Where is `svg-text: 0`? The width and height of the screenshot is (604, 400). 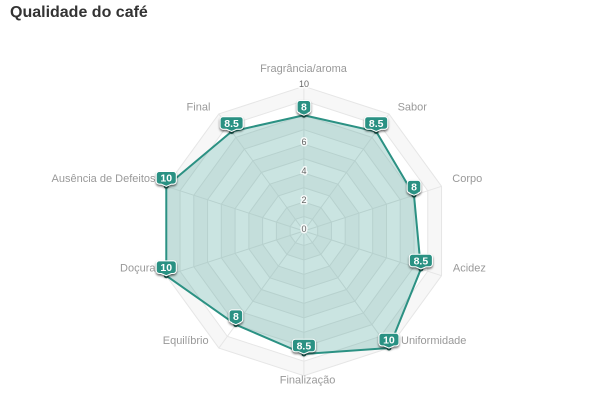 svg-text: 0 is located at coordinates (303, 229).